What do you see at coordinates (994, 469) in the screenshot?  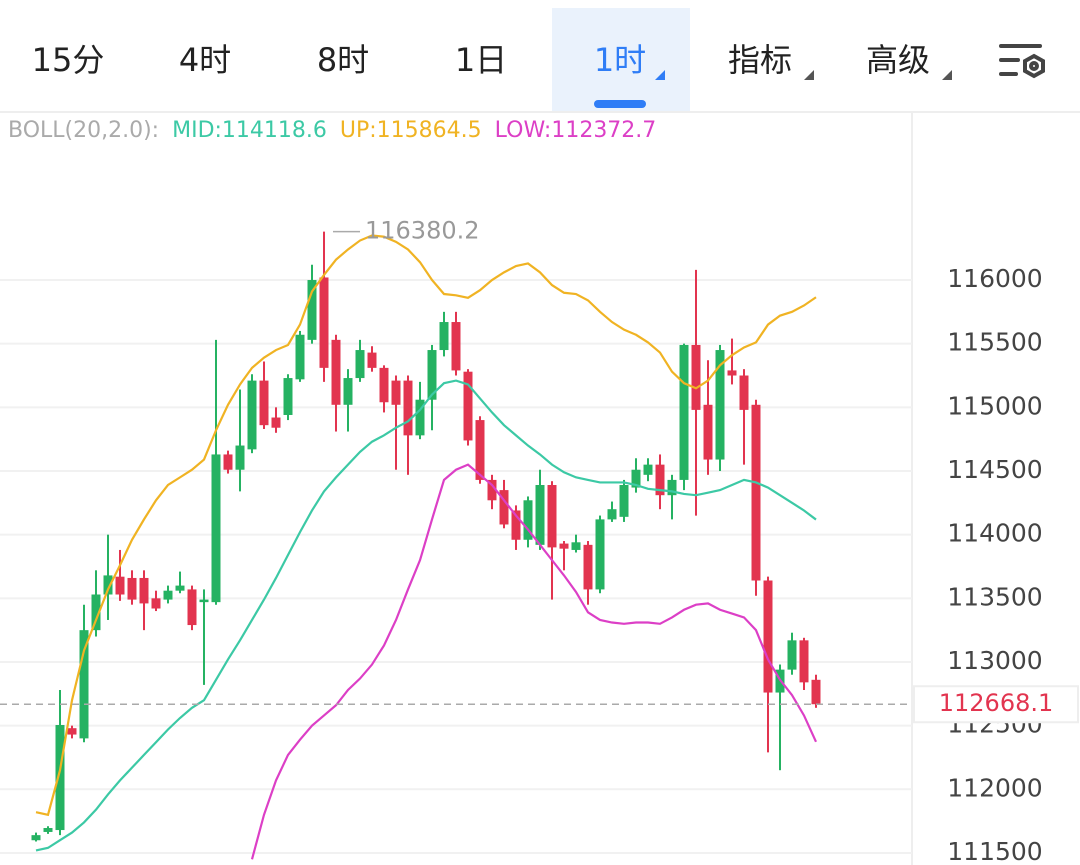 I see `y-tick-label: 114500` at bounding box center [994, 469].